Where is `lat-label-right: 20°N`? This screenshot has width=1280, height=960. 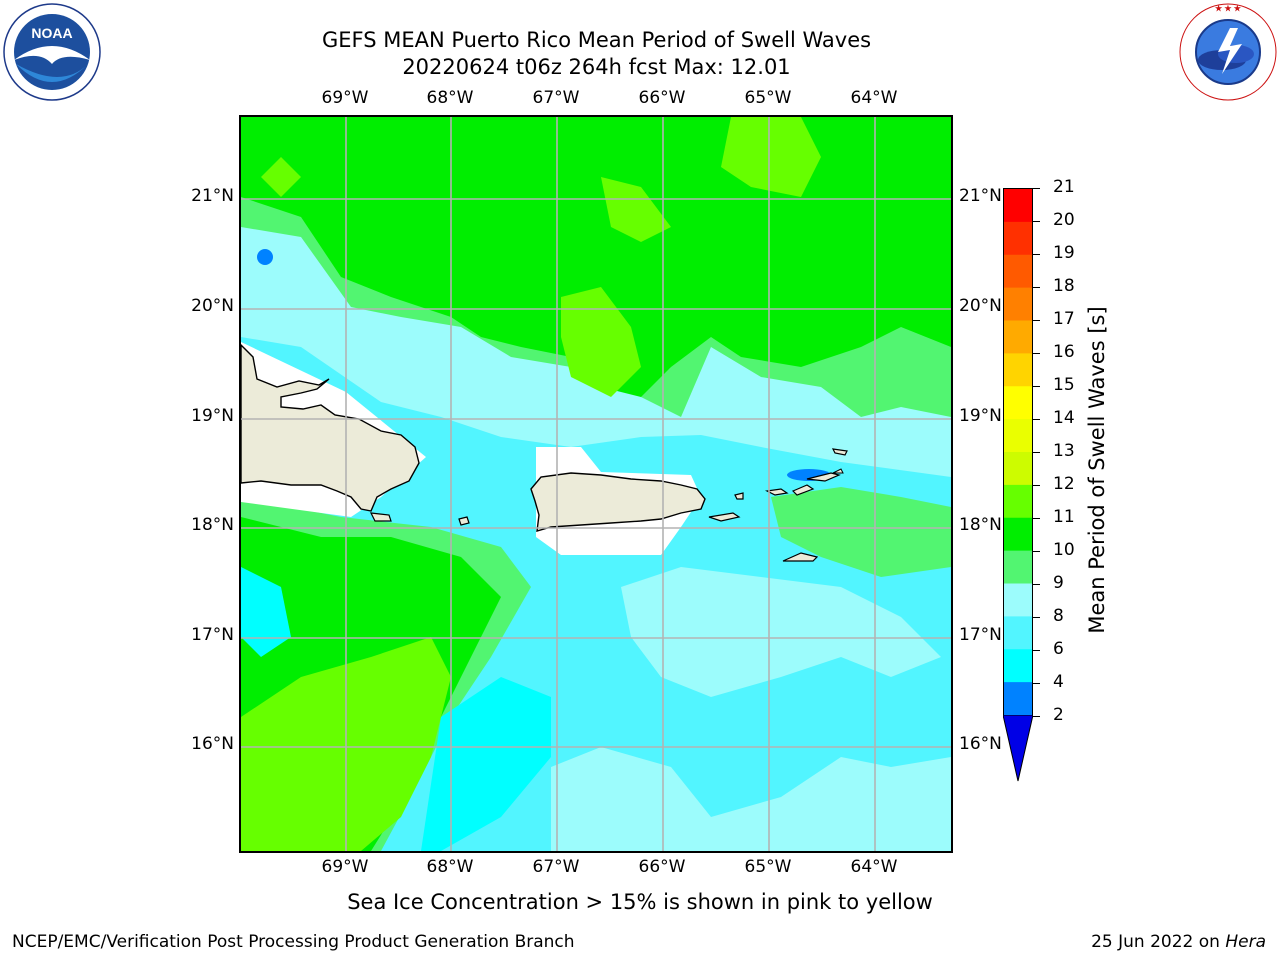 lat-label-right: 20°N is located at coordinates (980, 306).